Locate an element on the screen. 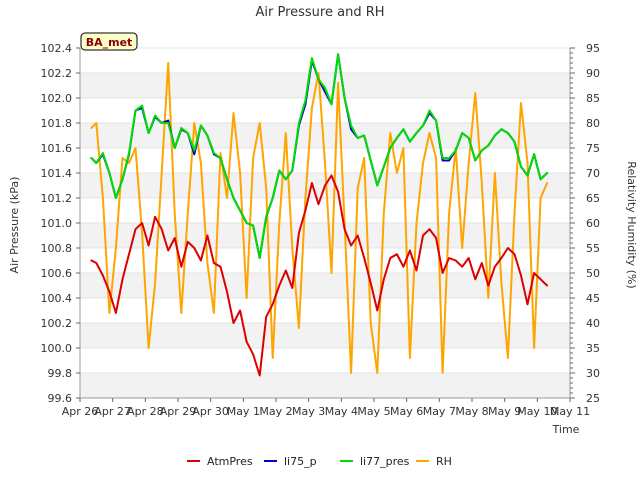 The image size is (640, 480). y2-tick-label: 75 is located at coordinates (593, 148).